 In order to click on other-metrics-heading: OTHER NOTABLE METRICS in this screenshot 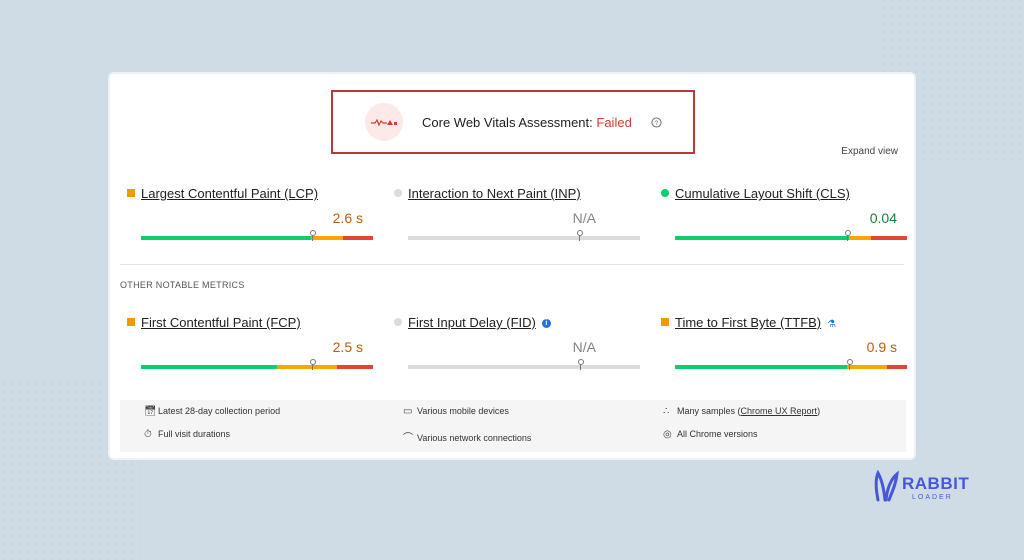, I will do `click(182, 285)`.